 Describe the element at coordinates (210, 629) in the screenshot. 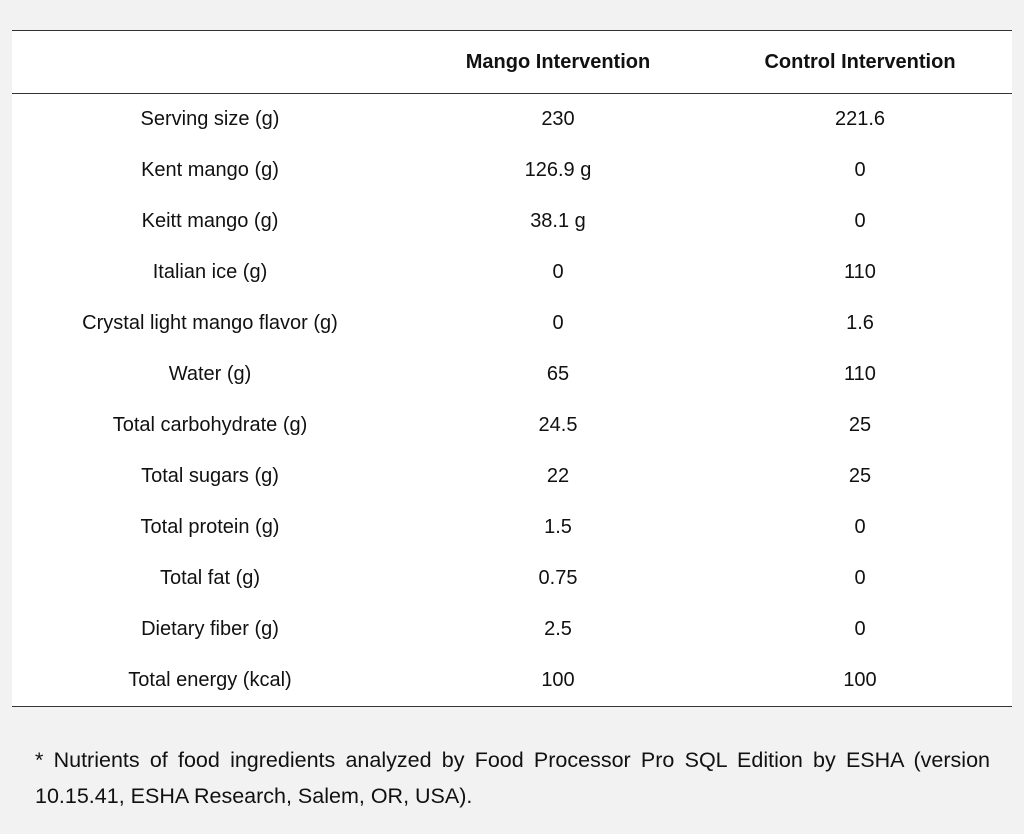

I see `row-label: Dietary fiber (g)` at that location.